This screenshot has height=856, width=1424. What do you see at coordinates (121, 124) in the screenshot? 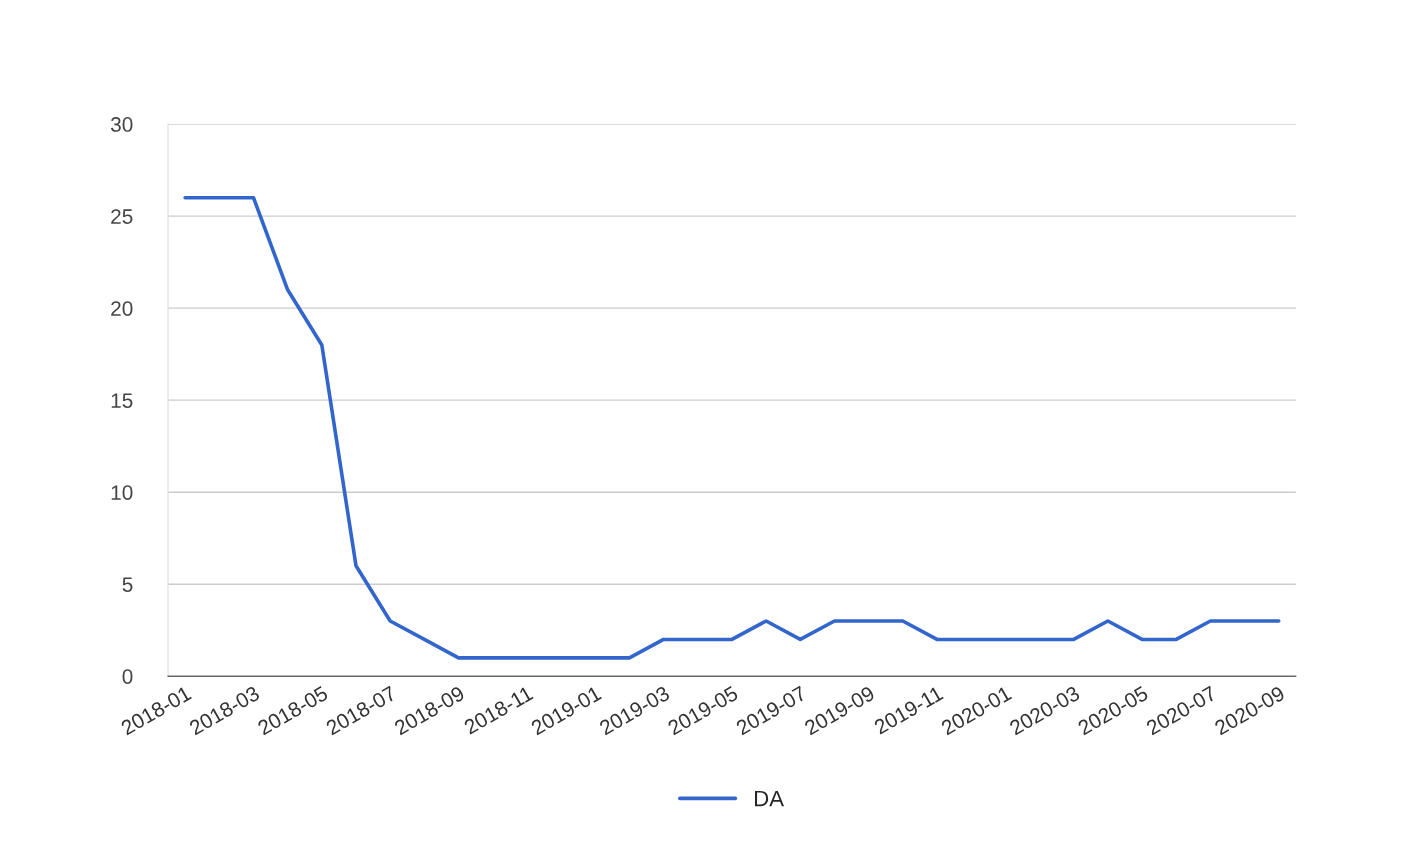
I see `y-tick-label: 30` at bounding box center [121, 124].